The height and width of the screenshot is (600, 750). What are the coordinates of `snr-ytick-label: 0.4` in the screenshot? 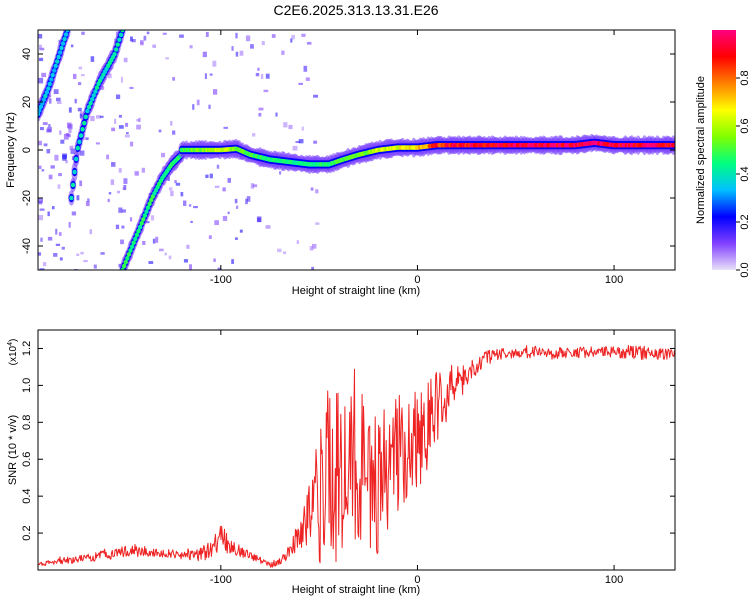 It's located at (27, 496).